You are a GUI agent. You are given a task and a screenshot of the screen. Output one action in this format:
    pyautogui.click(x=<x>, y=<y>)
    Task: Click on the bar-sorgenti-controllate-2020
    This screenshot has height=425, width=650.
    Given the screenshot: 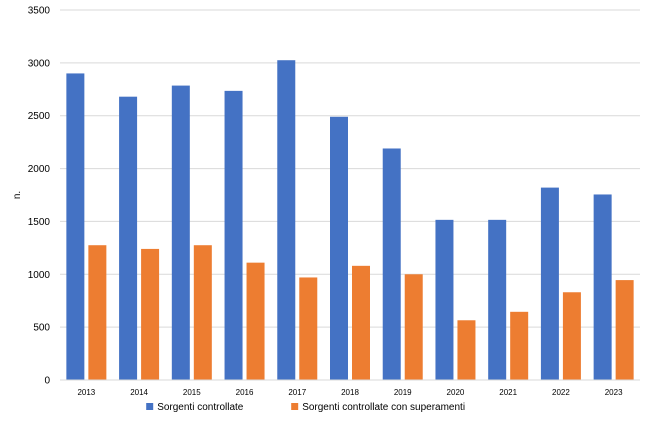 What is the action you would take?
    pyautogui.click(x=444, y=299)
    